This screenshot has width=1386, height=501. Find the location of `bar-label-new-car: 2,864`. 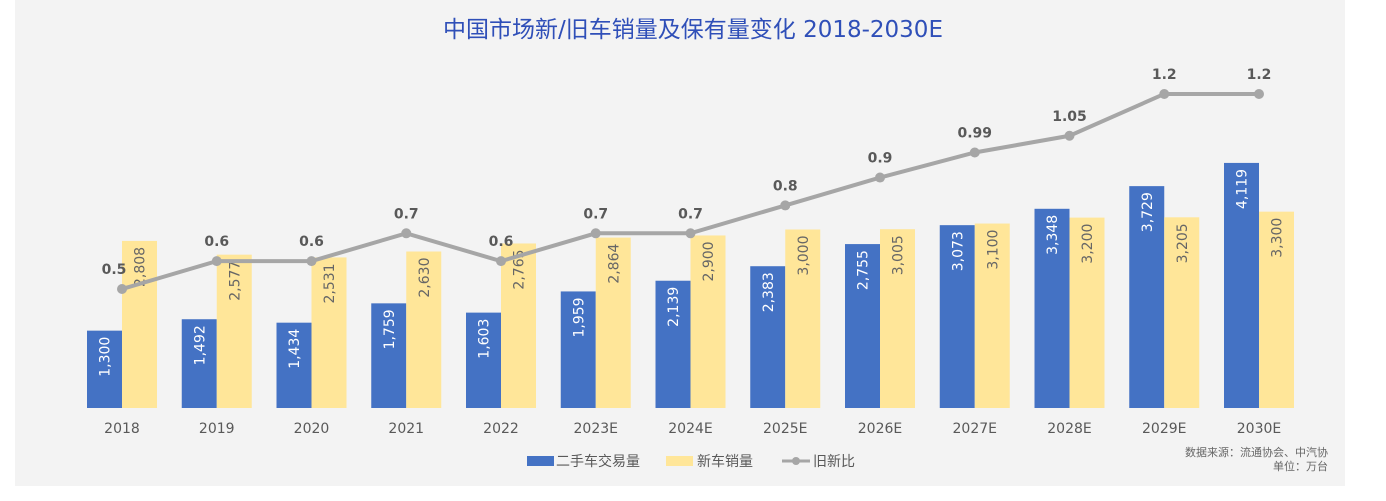

bar-label-new-car: 2,864 is located at coordinates (614, 264).